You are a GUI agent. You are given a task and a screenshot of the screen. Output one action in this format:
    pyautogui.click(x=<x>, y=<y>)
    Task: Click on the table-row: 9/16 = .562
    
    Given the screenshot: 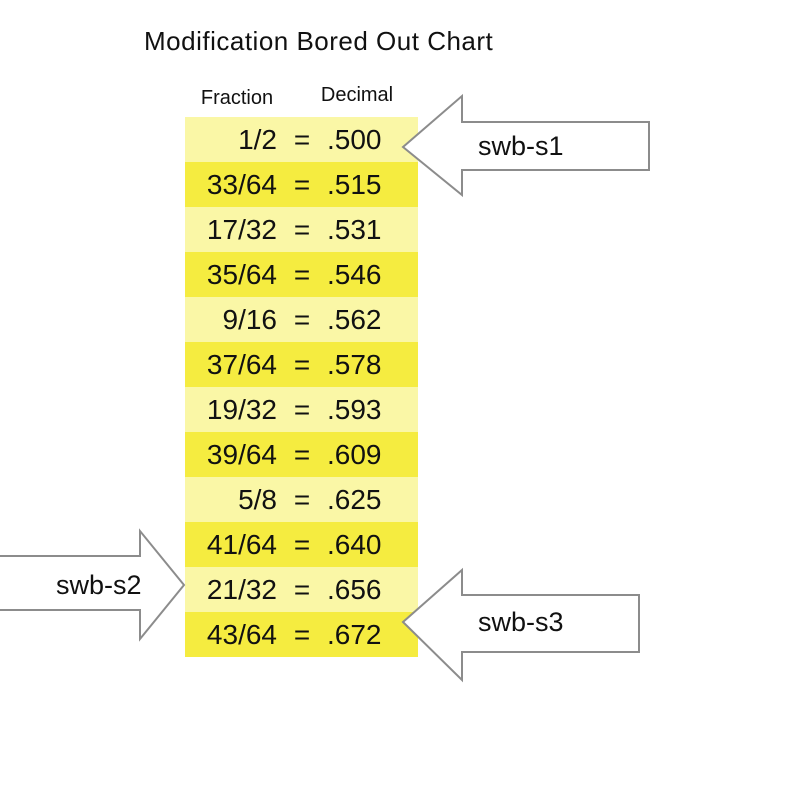 What is the action you would take?
    pyautogui.click(x=301, y=319)
    